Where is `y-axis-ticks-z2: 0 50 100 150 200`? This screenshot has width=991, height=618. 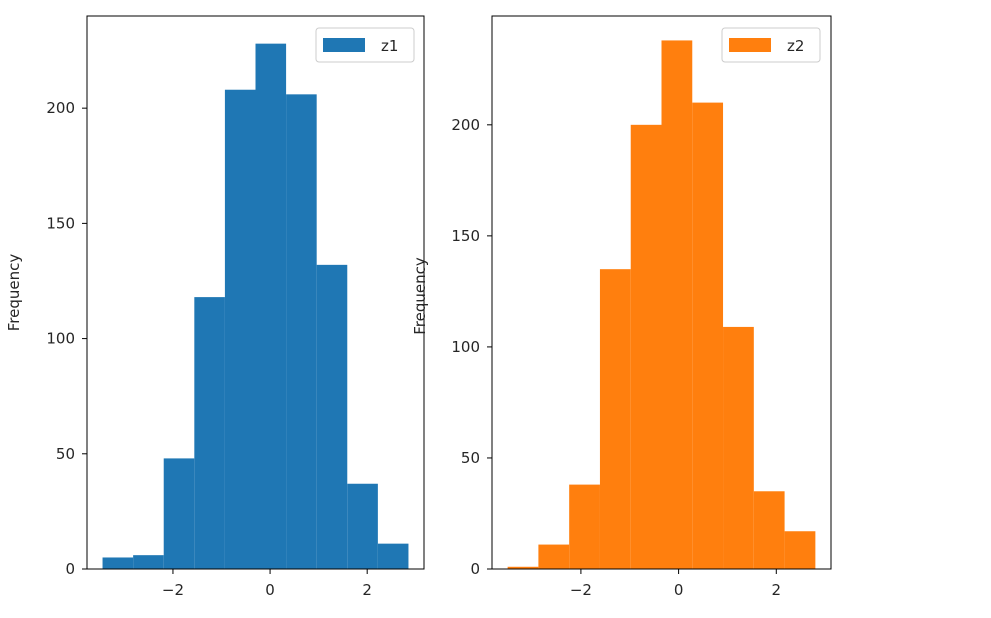
y-axis-ticks-z2: 0 50 100 150 200 is located at coordinates (471, 347).